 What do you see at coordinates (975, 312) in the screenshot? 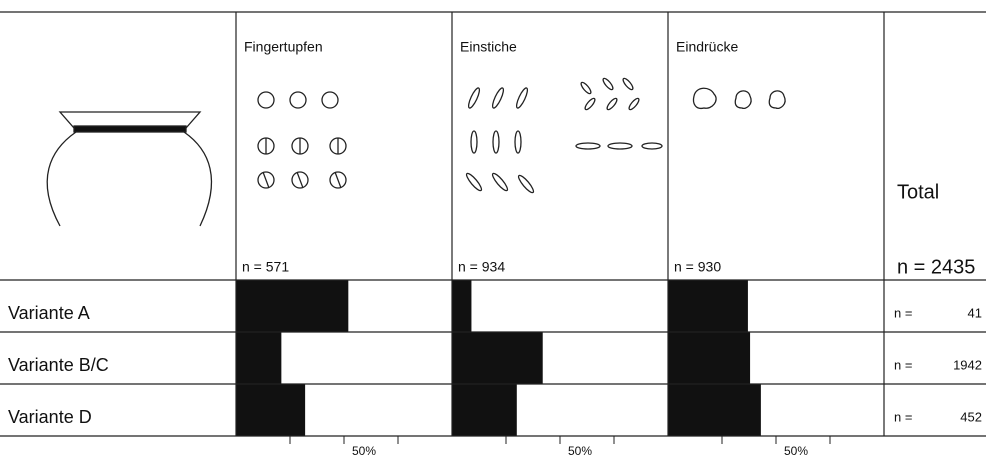
I see `row-n: 41` at bounding box center [975, 312].